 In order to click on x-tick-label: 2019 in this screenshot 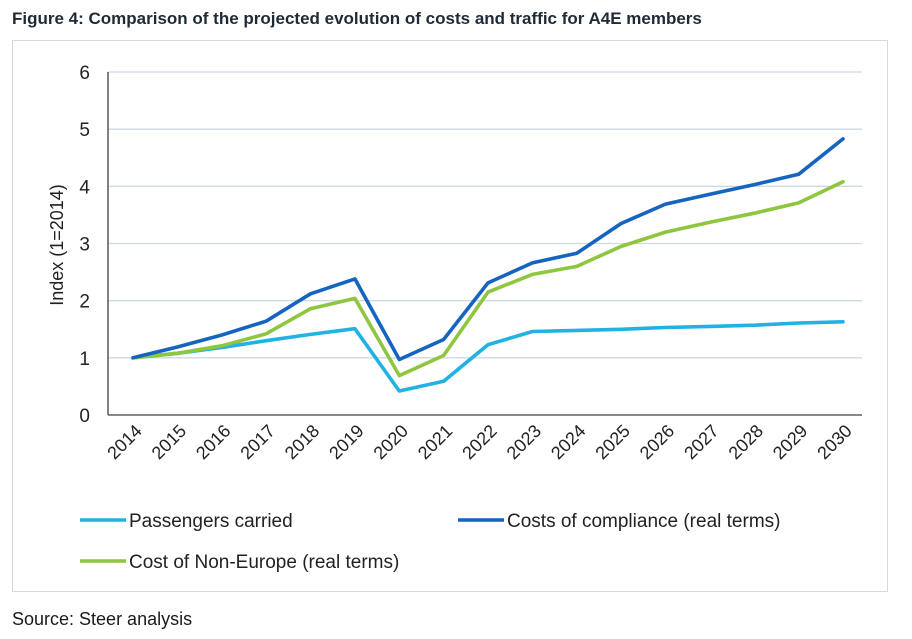, I will do `click(346, 442)`.